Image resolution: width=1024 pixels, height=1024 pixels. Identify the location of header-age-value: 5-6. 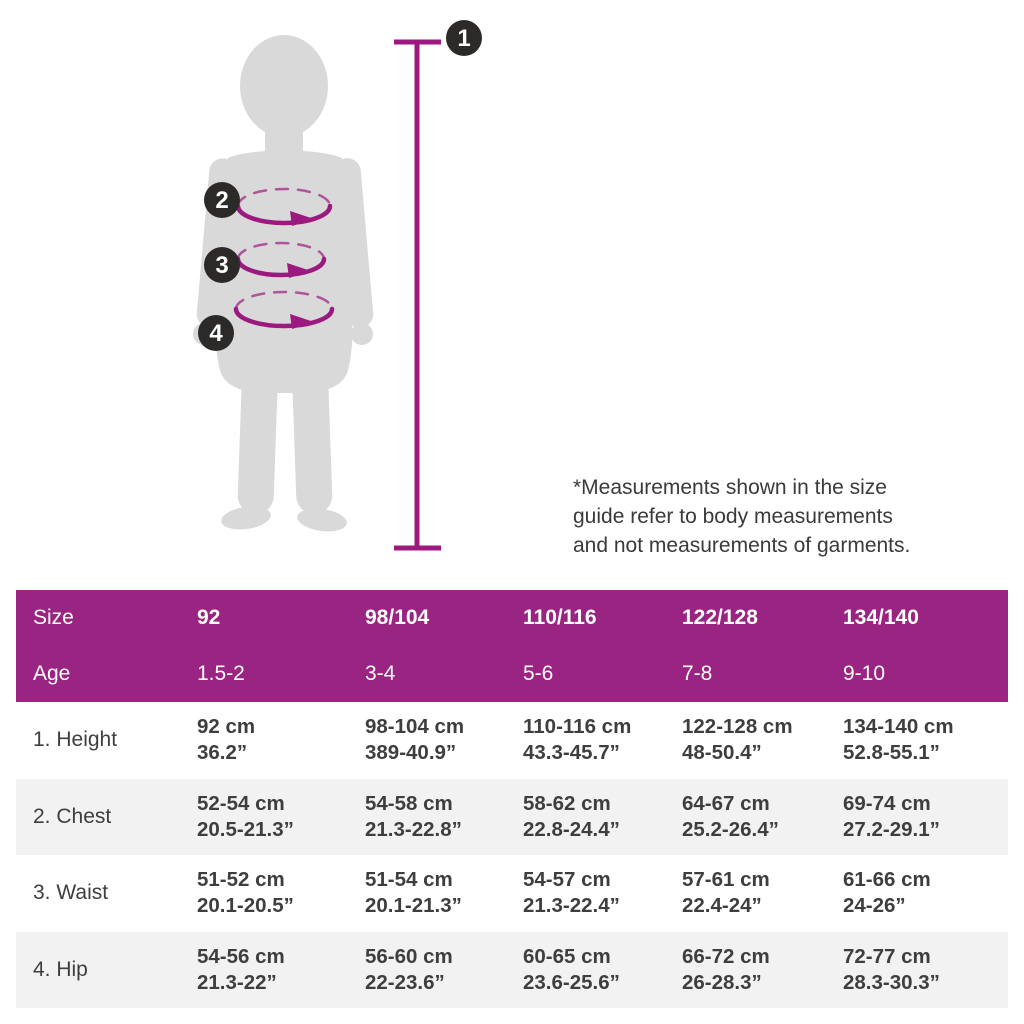
(538, 673).